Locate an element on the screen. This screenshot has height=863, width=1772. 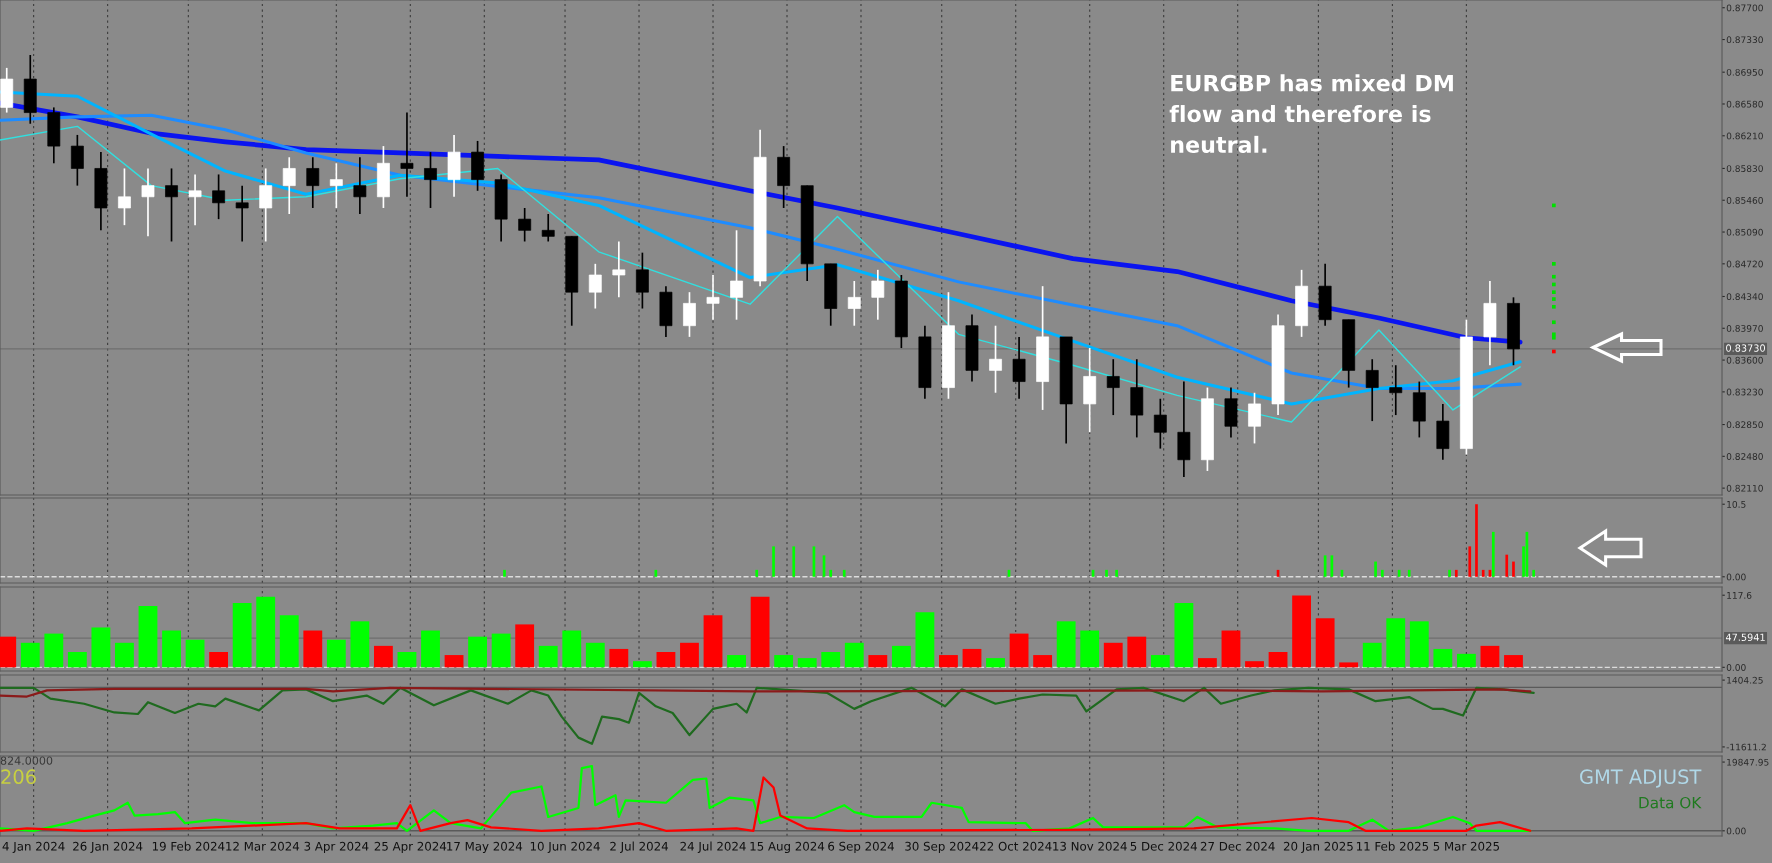
x-tick-label: 5 Dec 2024 is located at coordinates (1163, 846).